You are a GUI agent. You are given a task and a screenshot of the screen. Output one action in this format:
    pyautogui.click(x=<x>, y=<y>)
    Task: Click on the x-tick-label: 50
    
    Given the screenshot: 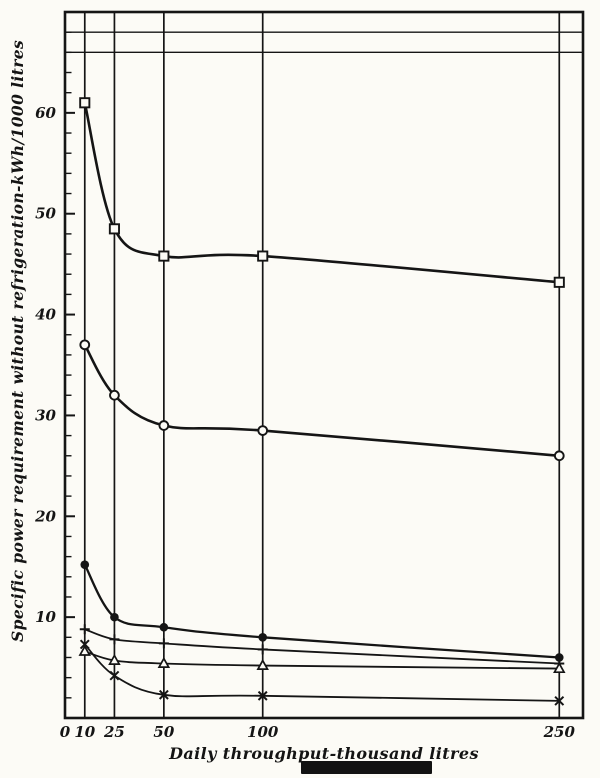 What is the action you would take?
    pyautogui.click(x=163, y=732)
    